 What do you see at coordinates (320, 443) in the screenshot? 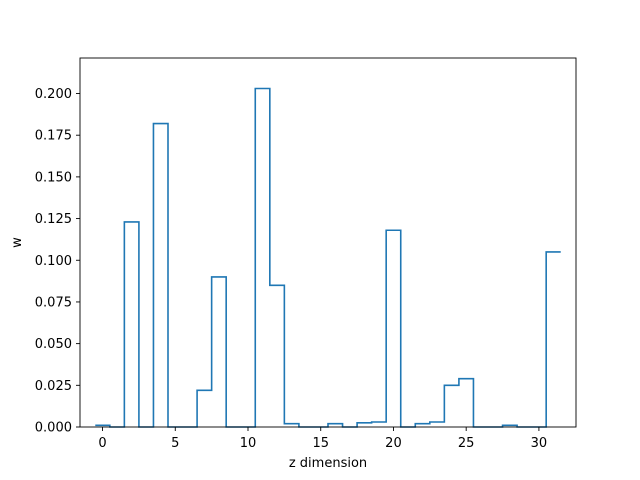
I see `x-tick-label: 15` at bounding box center [320, 443].